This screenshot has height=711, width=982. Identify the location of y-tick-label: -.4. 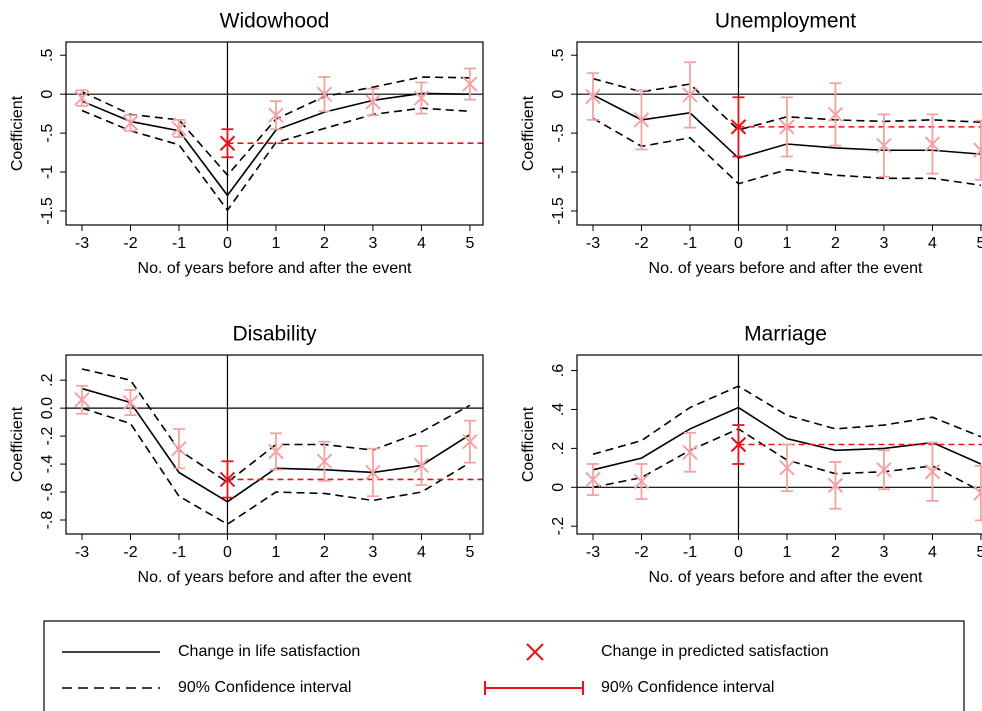
(47, 464).